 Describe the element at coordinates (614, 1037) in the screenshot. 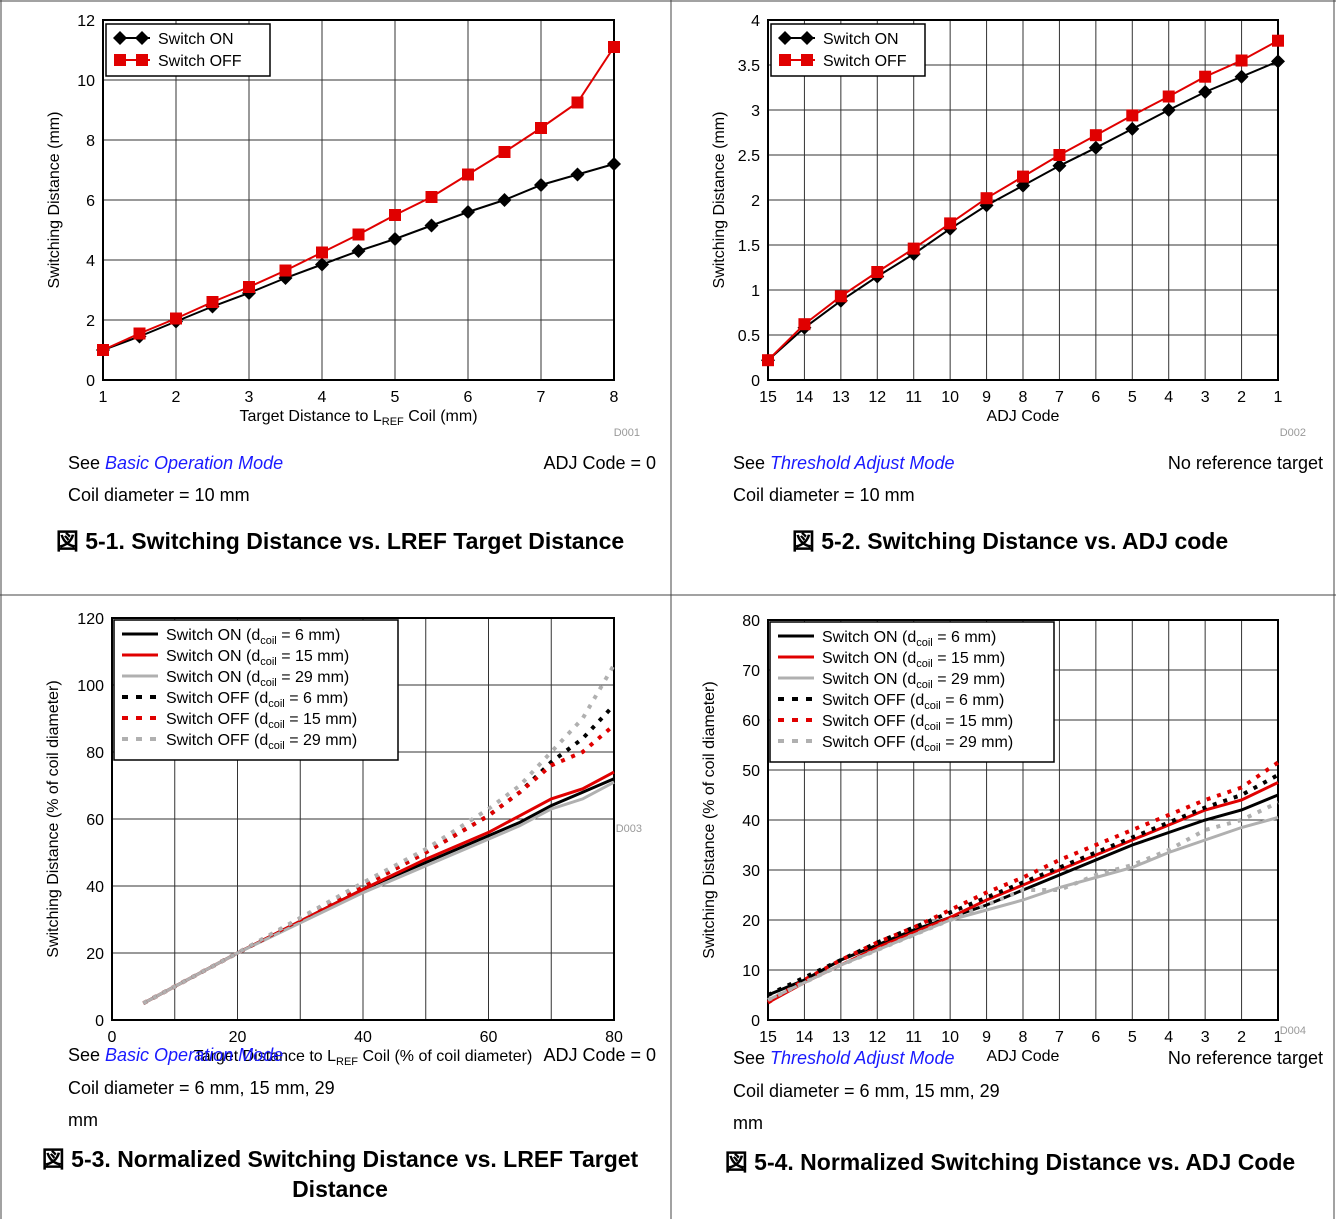

I see `x-tick-label: 80` at that location.